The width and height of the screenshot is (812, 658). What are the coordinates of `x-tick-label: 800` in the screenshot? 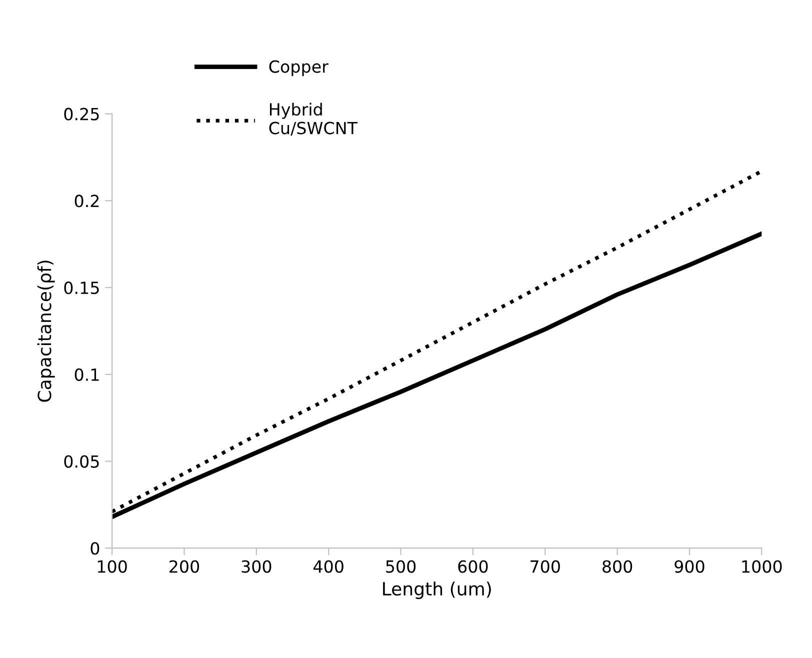 It's located at (617, 566).